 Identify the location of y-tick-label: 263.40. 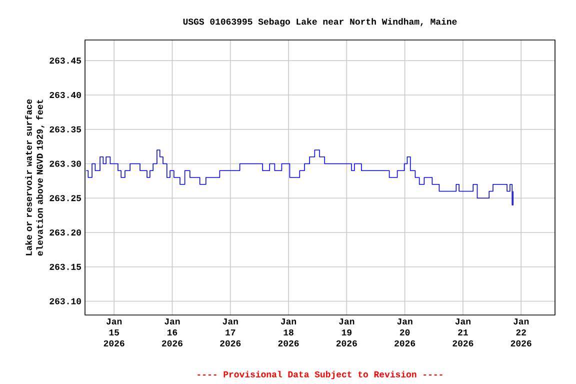
(65, 95).